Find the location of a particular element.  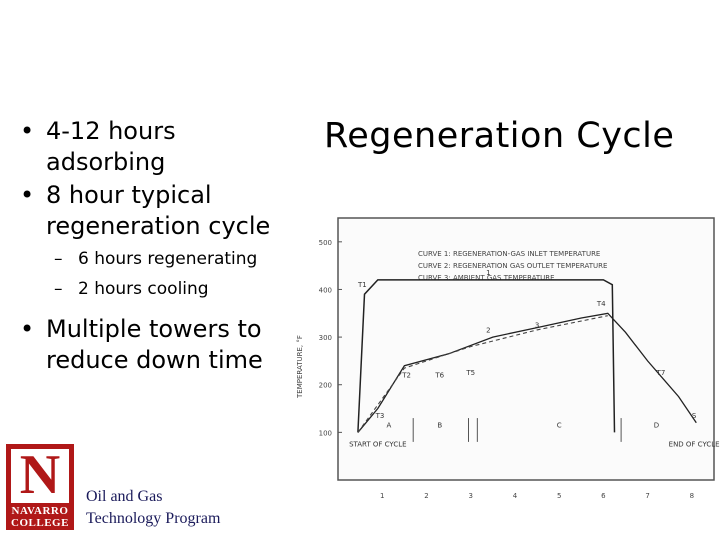

slide-title: Regeneration Cycle is located at coordinates (499, 136).